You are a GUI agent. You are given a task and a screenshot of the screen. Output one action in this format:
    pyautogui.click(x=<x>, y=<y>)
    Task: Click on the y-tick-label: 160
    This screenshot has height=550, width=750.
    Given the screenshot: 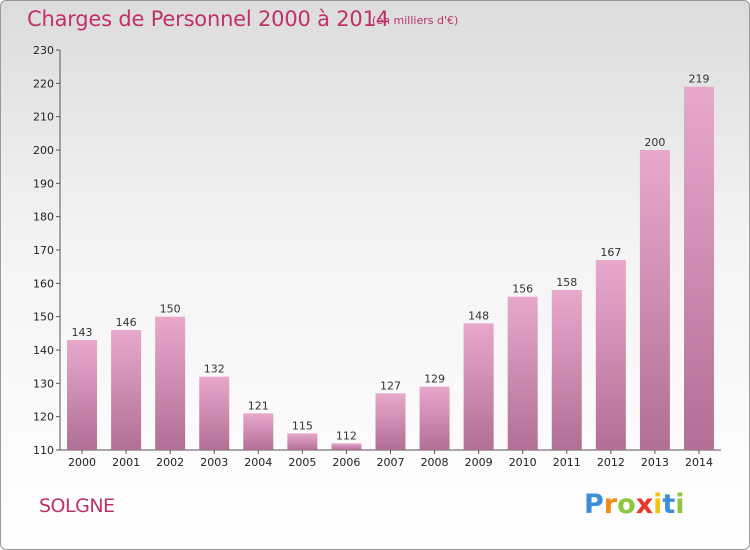 What is the action you would take?
    pyautogui.click(x=43, y=283)
    